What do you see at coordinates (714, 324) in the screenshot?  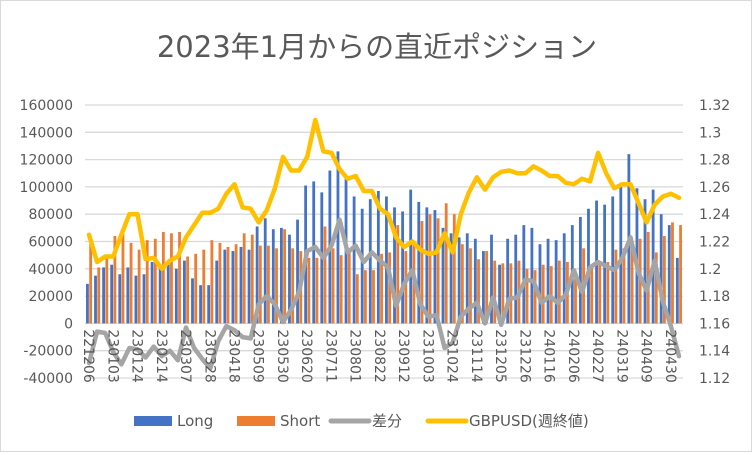 I see `y-right-tick-label: 1.16` at bounding box center [714, 324].